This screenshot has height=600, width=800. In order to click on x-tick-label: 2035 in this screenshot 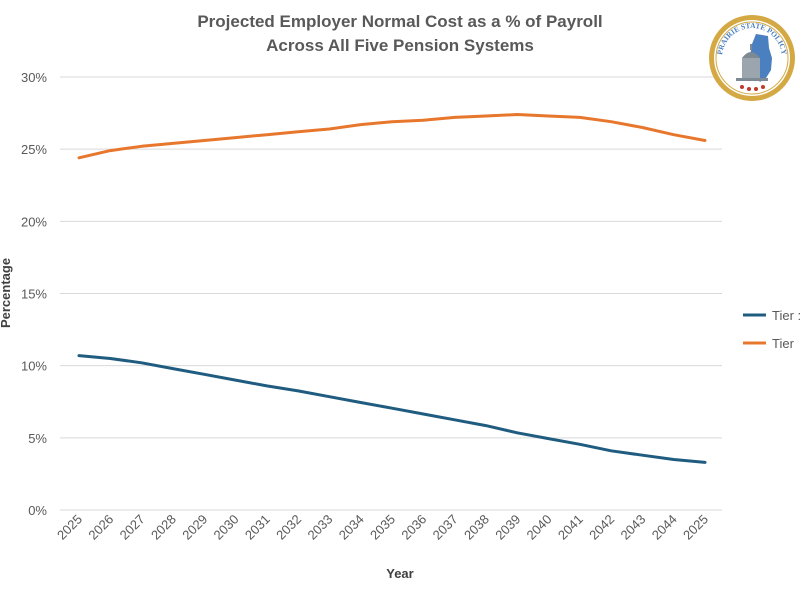, I will do `click(382, 527)`.